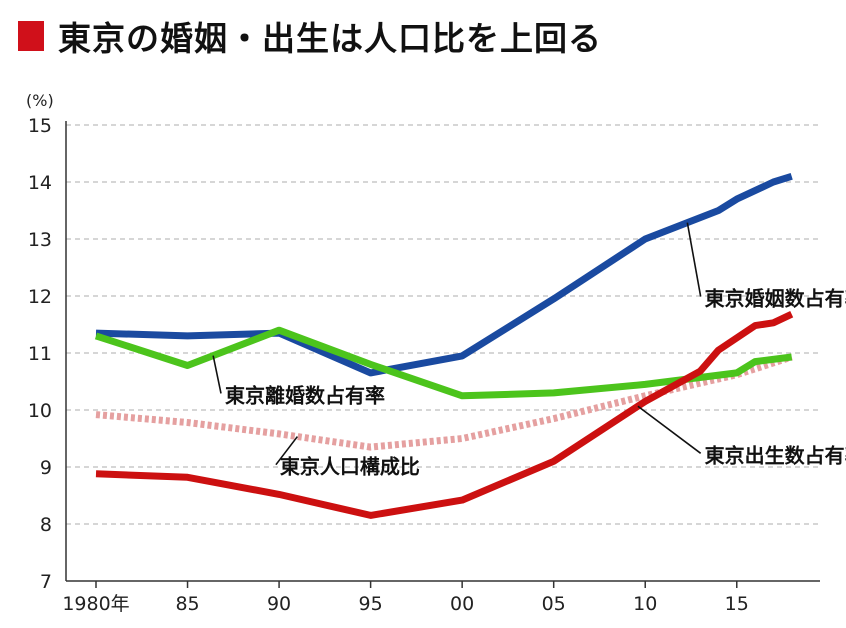 The width and height of the screenshot is (846, 628). I want to click on y-tick-label: 9, so click(46, 468).